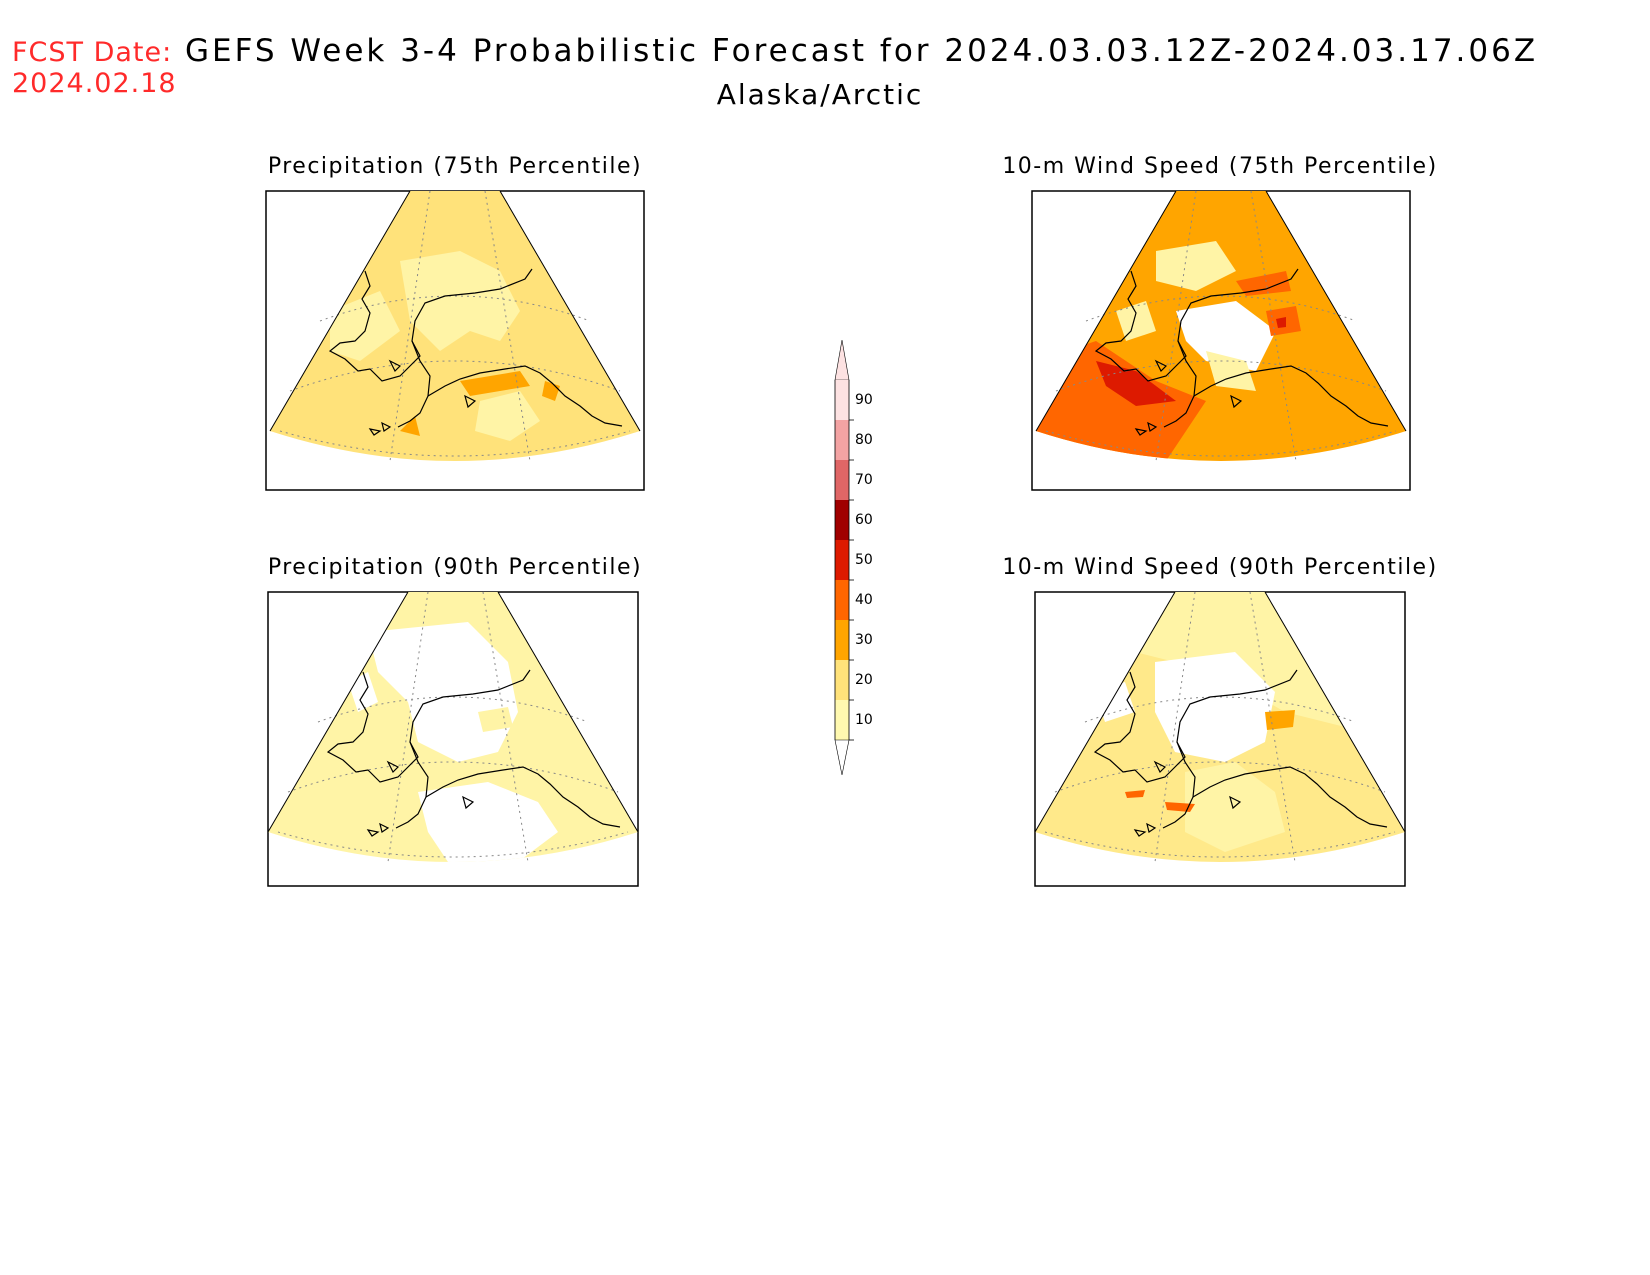 The height and width of the screenshot is (1275, 1650). Describe the element at coordinates (864, 560) in the screenshot. I see `colorbar-tick-label: 50` at that location.